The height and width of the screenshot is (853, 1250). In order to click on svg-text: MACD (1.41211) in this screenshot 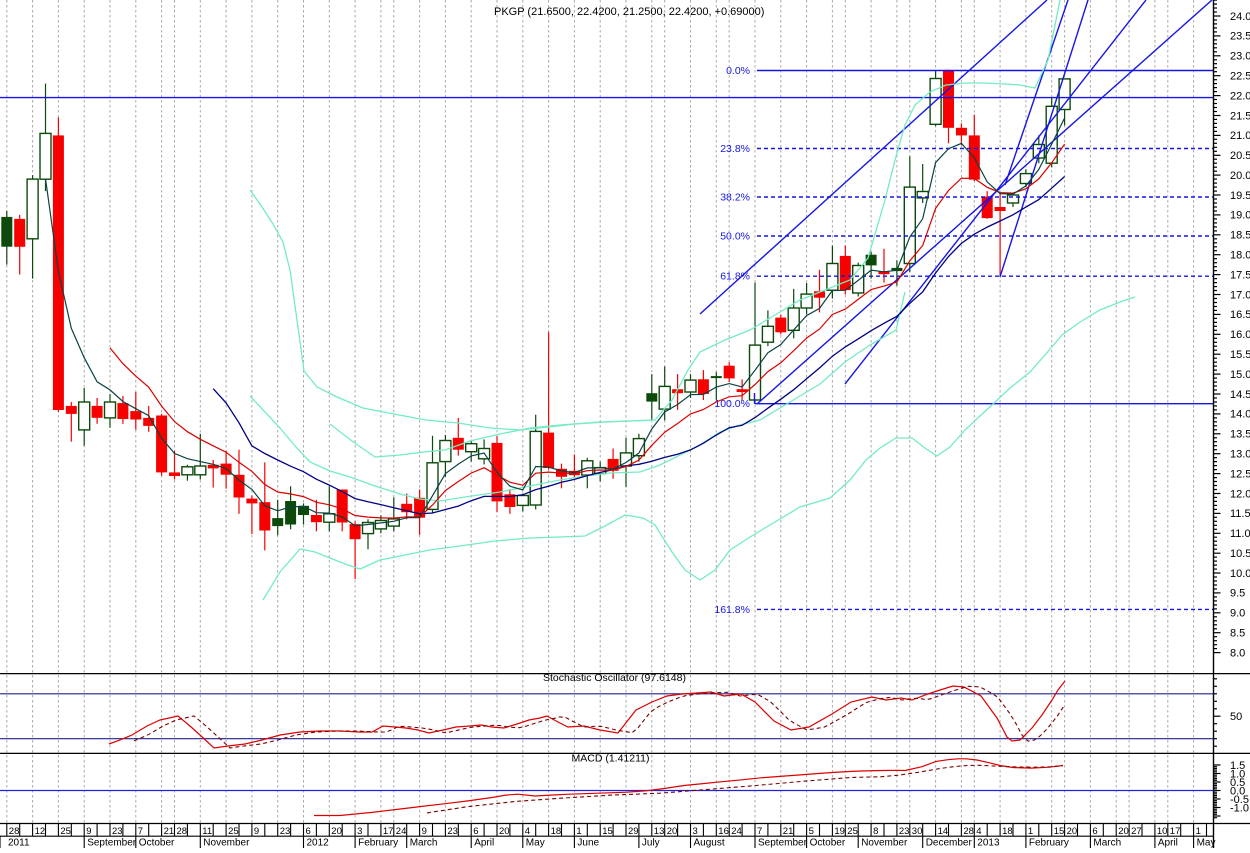, I will do `click(611, 759)`.